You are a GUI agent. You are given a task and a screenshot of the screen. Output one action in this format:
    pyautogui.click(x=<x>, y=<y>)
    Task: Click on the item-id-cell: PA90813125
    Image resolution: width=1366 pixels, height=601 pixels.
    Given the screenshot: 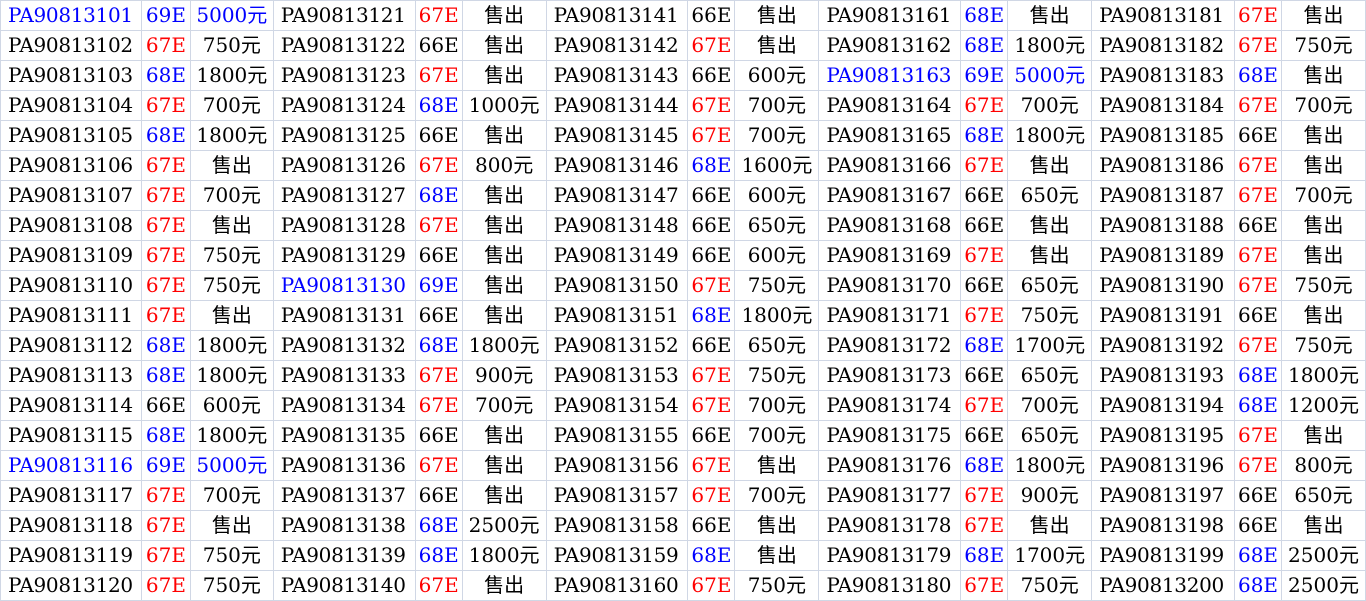 What is the action you would take?
    pyautogui.click(x=344, y=135)
    